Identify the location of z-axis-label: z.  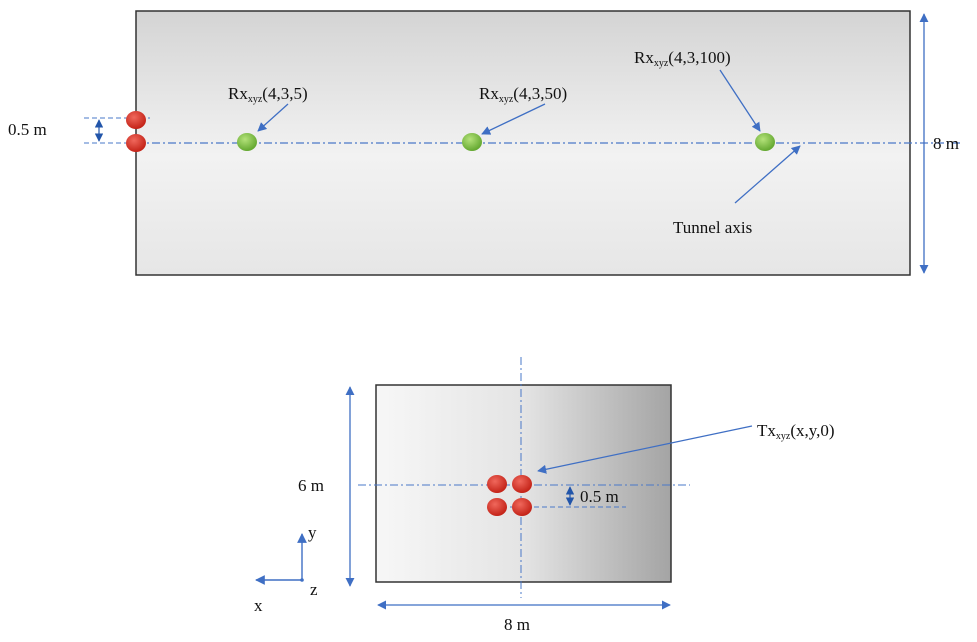
(314, 589).